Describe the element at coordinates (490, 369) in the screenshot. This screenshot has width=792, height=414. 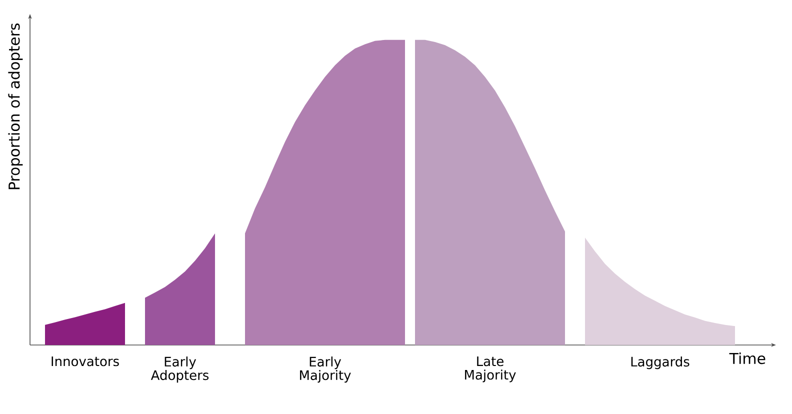
I see `series-label: Late Majority` at that location.